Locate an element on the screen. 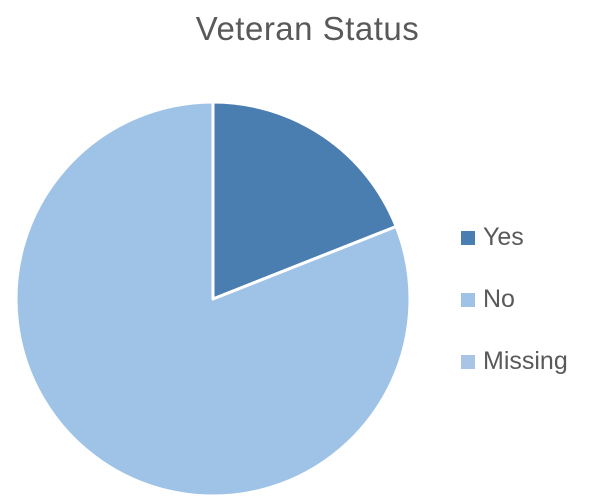  legend-swatch-no is located at coordinates (468, 299).